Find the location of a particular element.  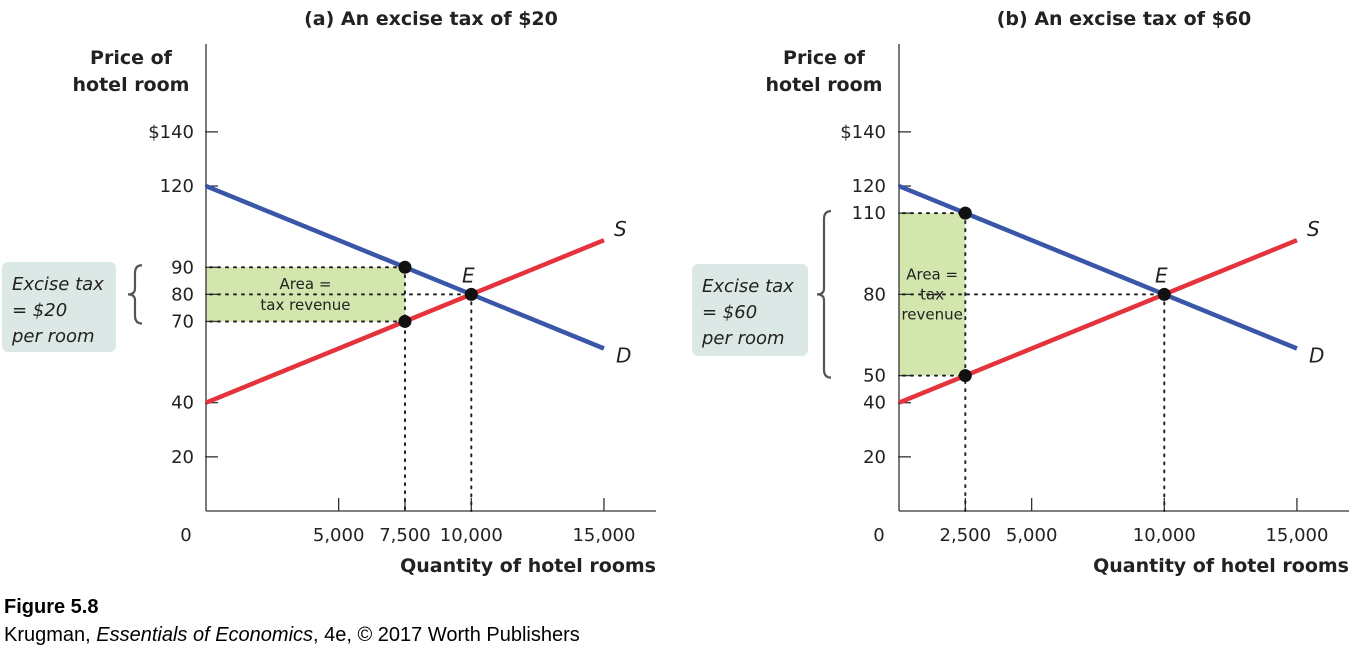

source-rest: , 4e, © 2017 Worth Publishers is located at coordinates (446, 635).